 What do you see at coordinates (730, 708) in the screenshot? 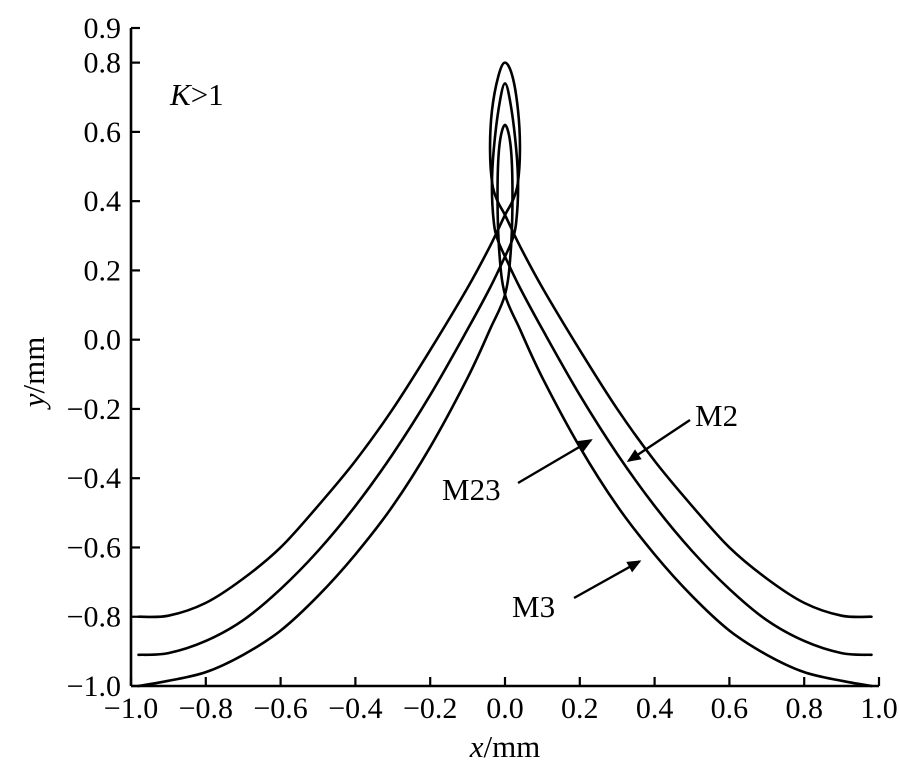
I see `x-tick-label: 0.6` at bounding box center [730, 708].